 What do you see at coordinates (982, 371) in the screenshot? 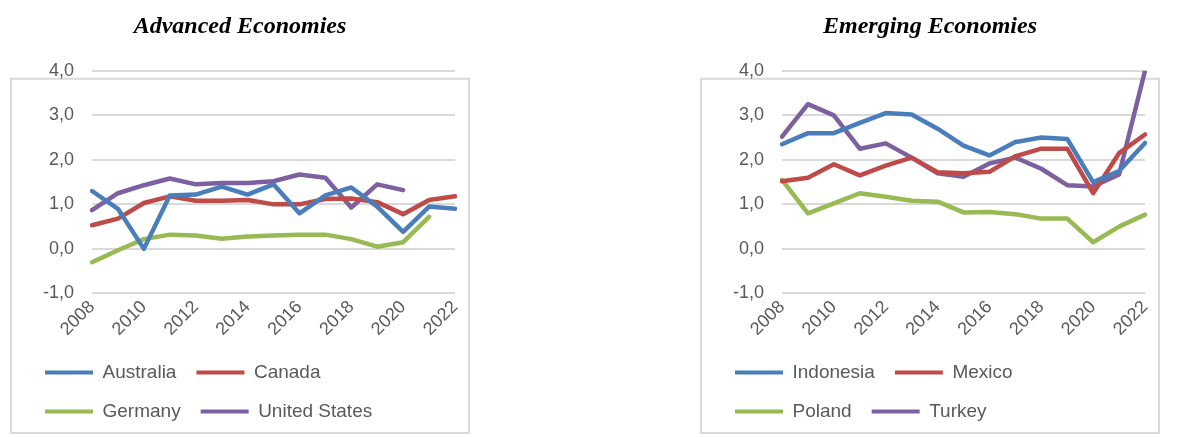
I see `legend-label: Mexico` at bounding box center [982, 371].